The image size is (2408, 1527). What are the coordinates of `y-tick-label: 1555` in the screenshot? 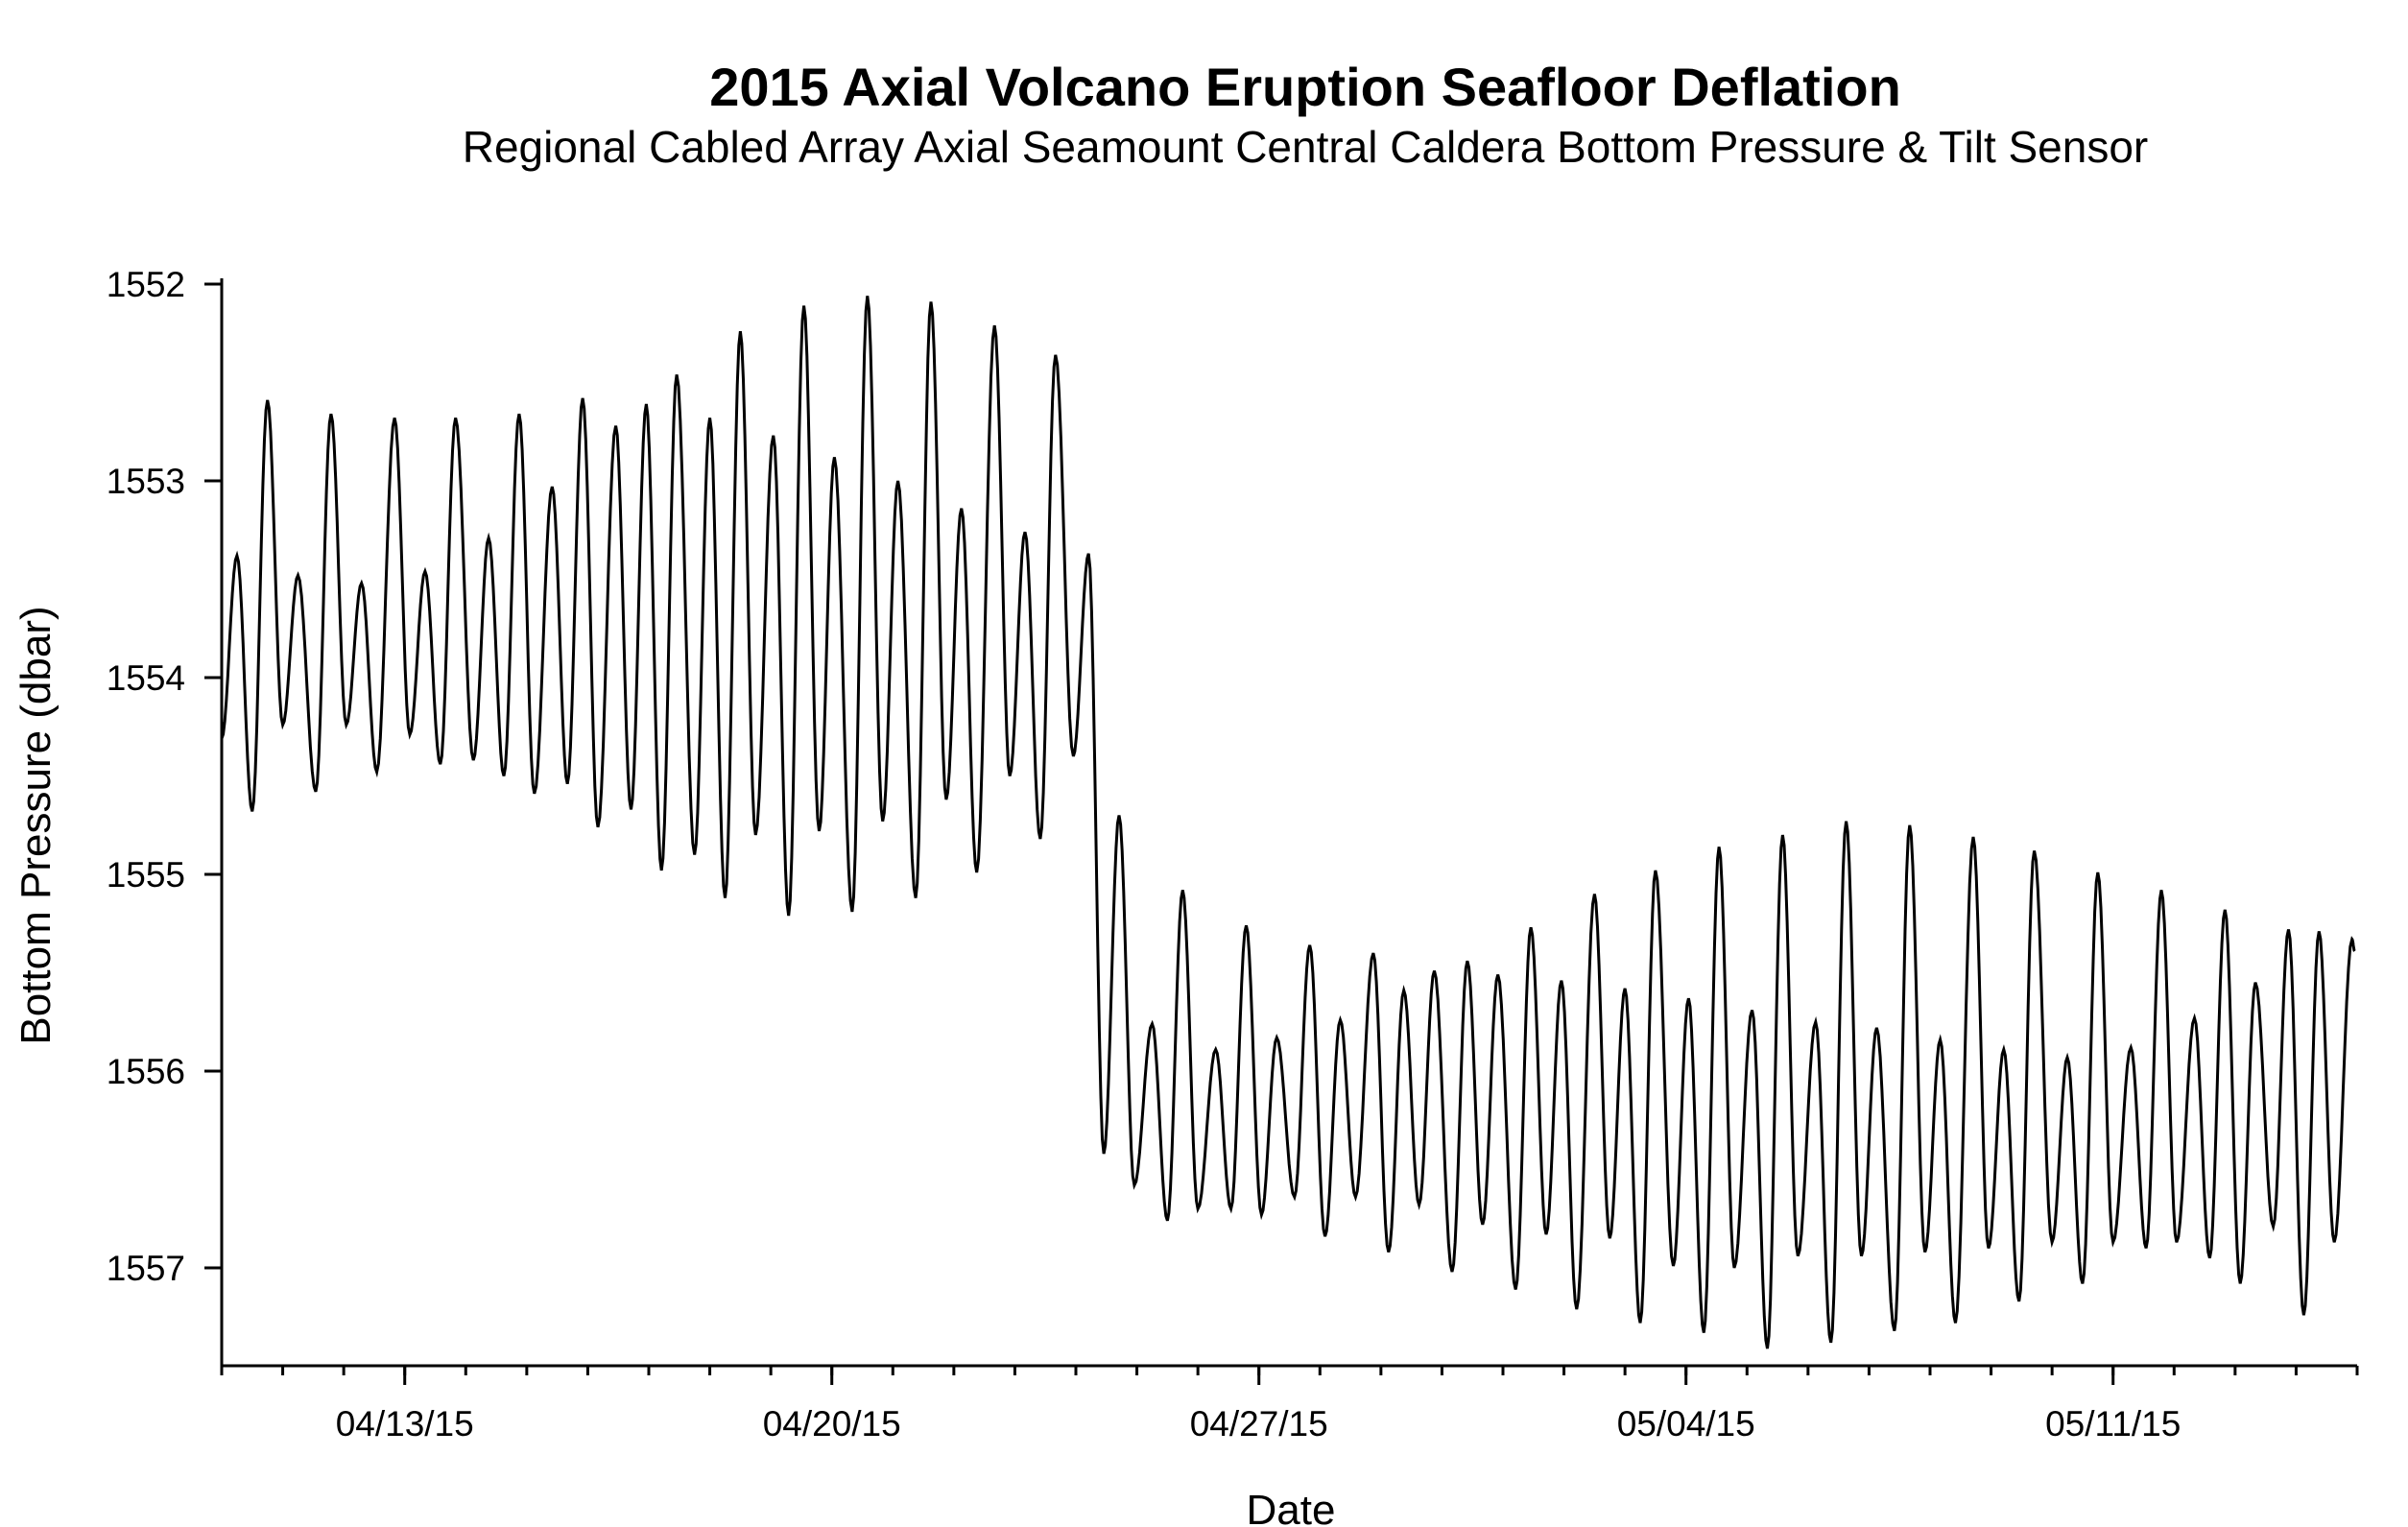 It's located at (146, 875).